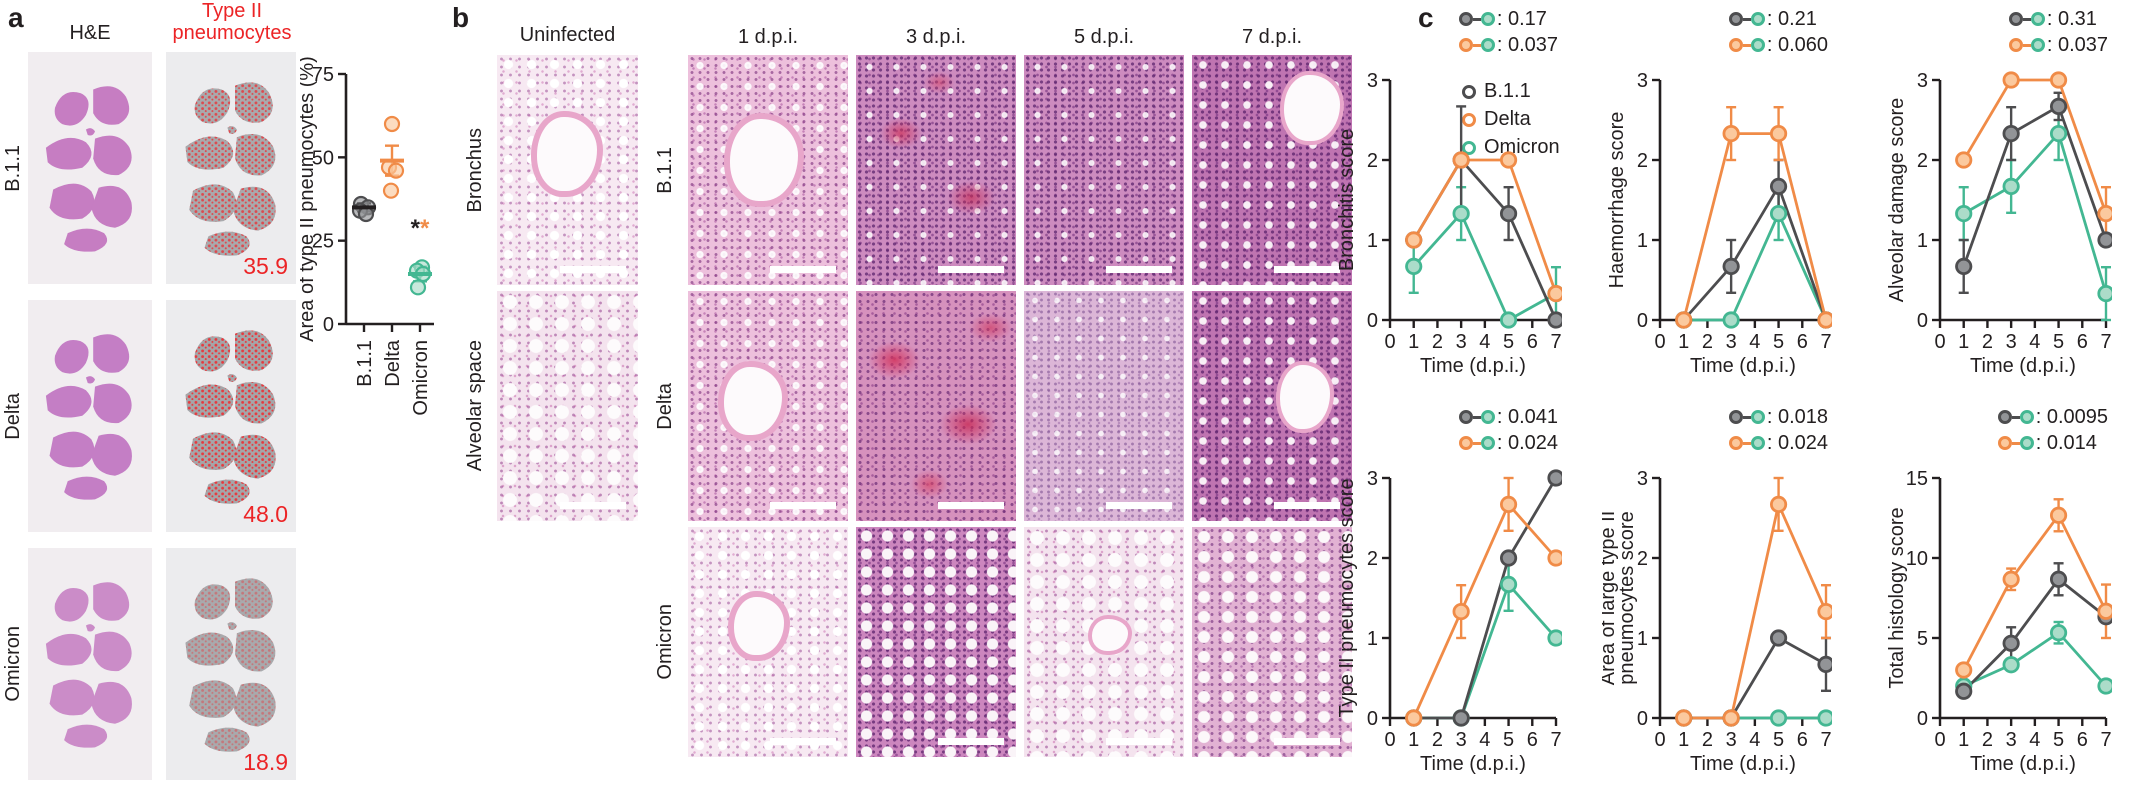  I want to click on pvalue-annotations: : 0.31: 0.037, so click(2058, 32).